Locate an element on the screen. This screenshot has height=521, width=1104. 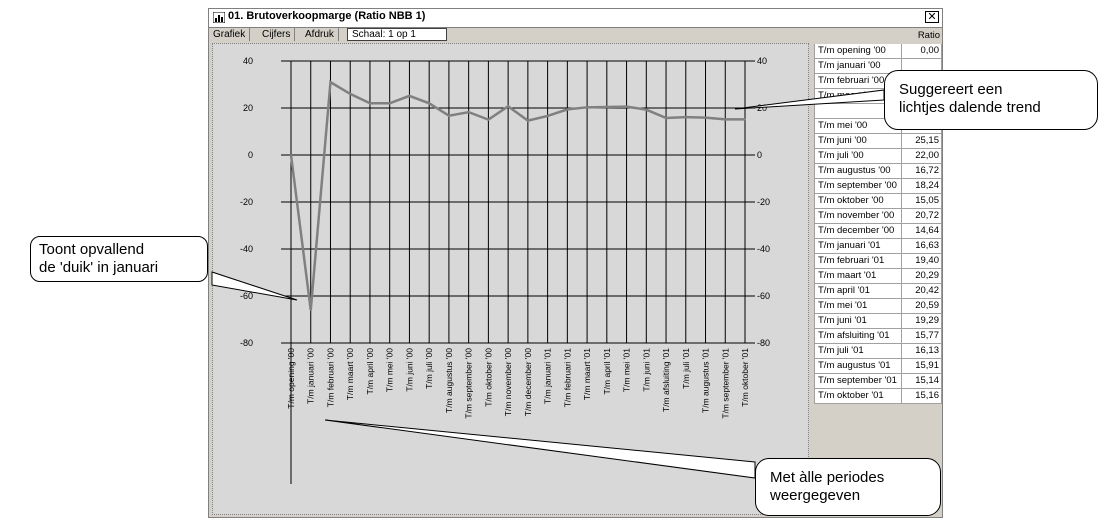
ratio-value: 0,00 is located at coordinates (922, 51).